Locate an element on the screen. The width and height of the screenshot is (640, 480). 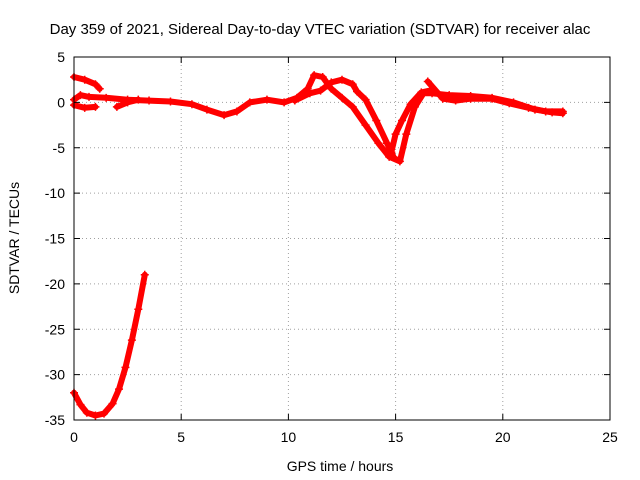
y-tick-label: 0 is located at coordinates (61, 102).